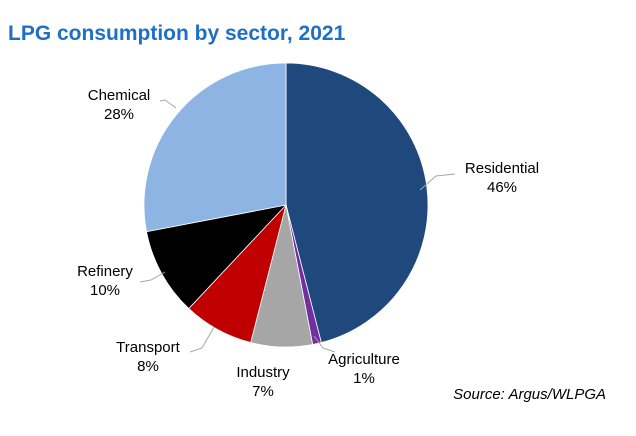 This screenshot has height=436, width=636. Describe the element at coordinates (119, 114) in the screenshot. I see `slice-value-chemical: 28%` at that location.